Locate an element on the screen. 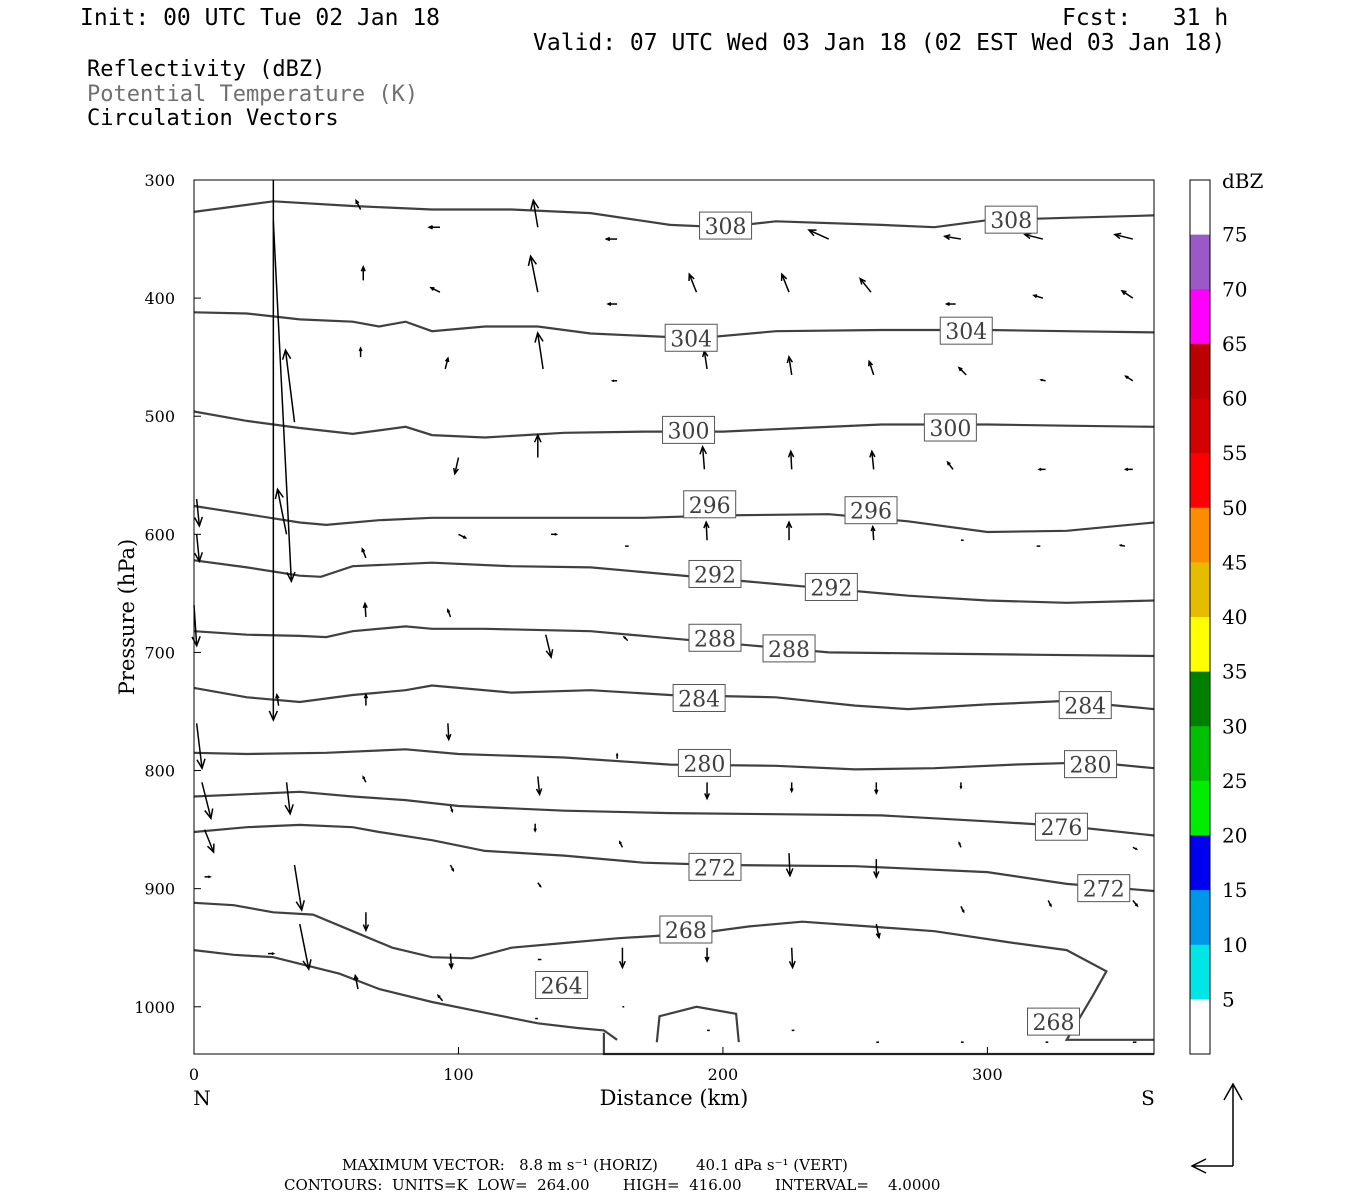 This screenshot has height=1200, width=1350. y-tick-label: 600 is located at coordinates (159, 534).